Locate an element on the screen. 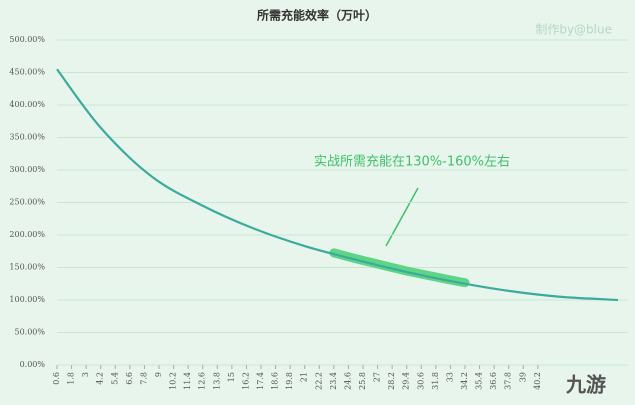 The width and height of the screenshot is (635, 405). x-tick-label: 23.4 is located at coordinates (333, 381).